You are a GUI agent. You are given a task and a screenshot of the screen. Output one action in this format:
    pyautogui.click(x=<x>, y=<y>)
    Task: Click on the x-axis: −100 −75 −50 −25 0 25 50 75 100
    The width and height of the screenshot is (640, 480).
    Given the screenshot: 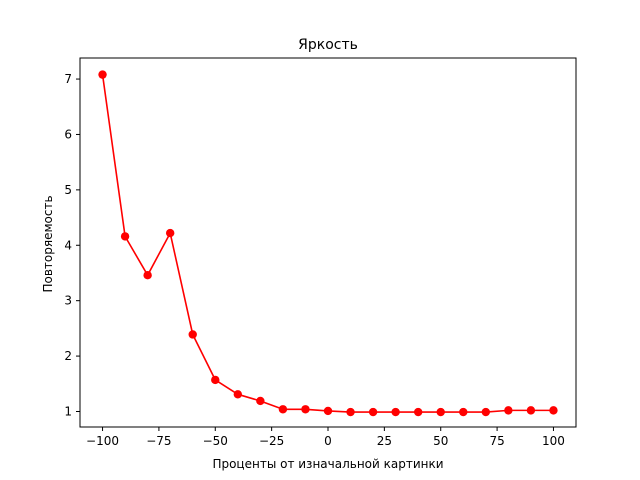 What is the action you would take?
    pyautogui.click(x=325, y=437)
    